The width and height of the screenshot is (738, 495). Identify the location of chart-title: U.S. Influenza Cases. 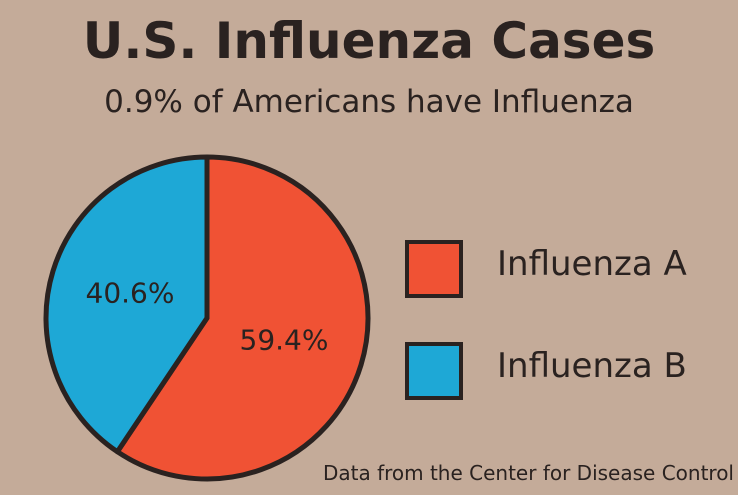
(369, 41).